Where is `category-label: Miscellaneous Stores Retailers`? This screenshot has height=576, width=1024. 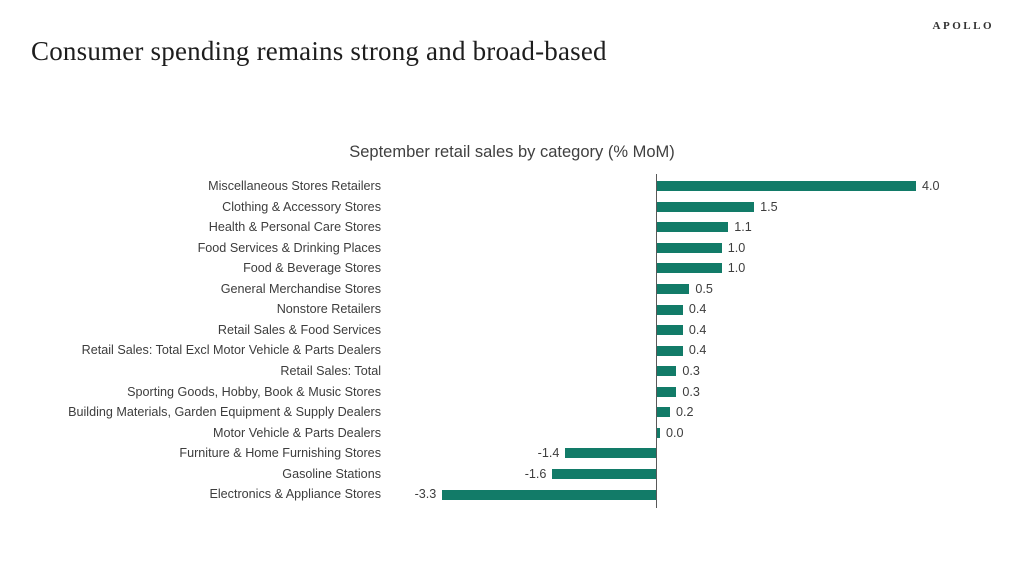
category-label: Miscellaneous Stores Retailers is located at coordinates (294, 186).